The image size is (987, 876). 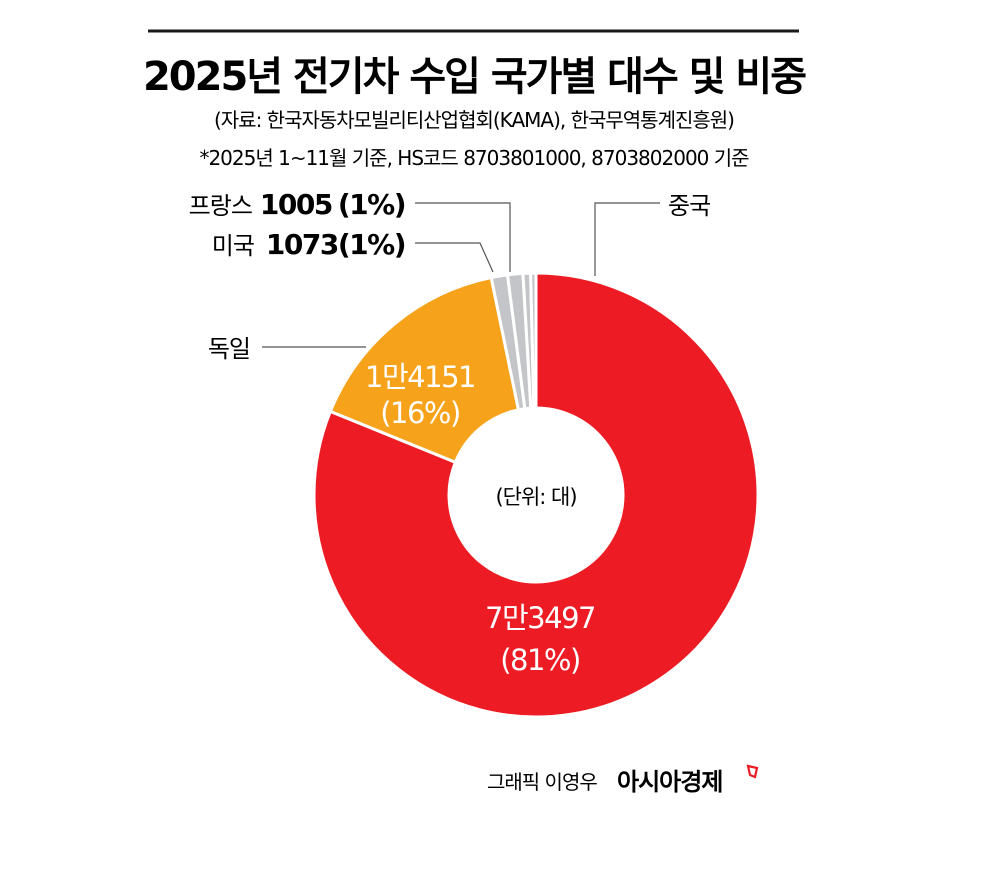 What do you see at coordinates (297, 204) in the screenshot?
I see `label-france: 프랑스 1005 (1%)` at bounding box center [297, 204].